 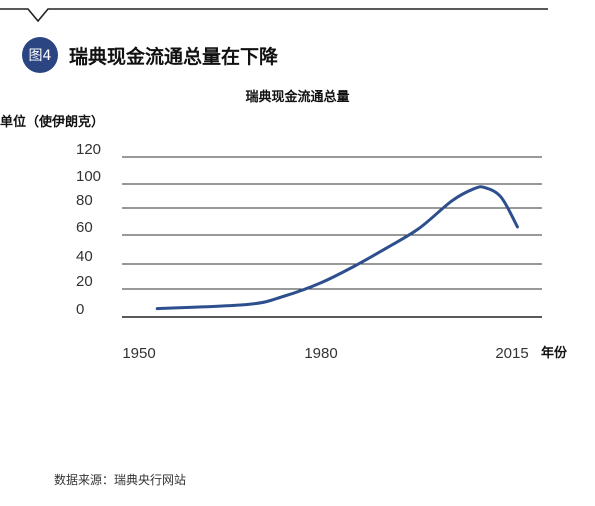 I want to click on data-source-note: 数据来源：瑞典央行网站, so click(x=120, y=480).